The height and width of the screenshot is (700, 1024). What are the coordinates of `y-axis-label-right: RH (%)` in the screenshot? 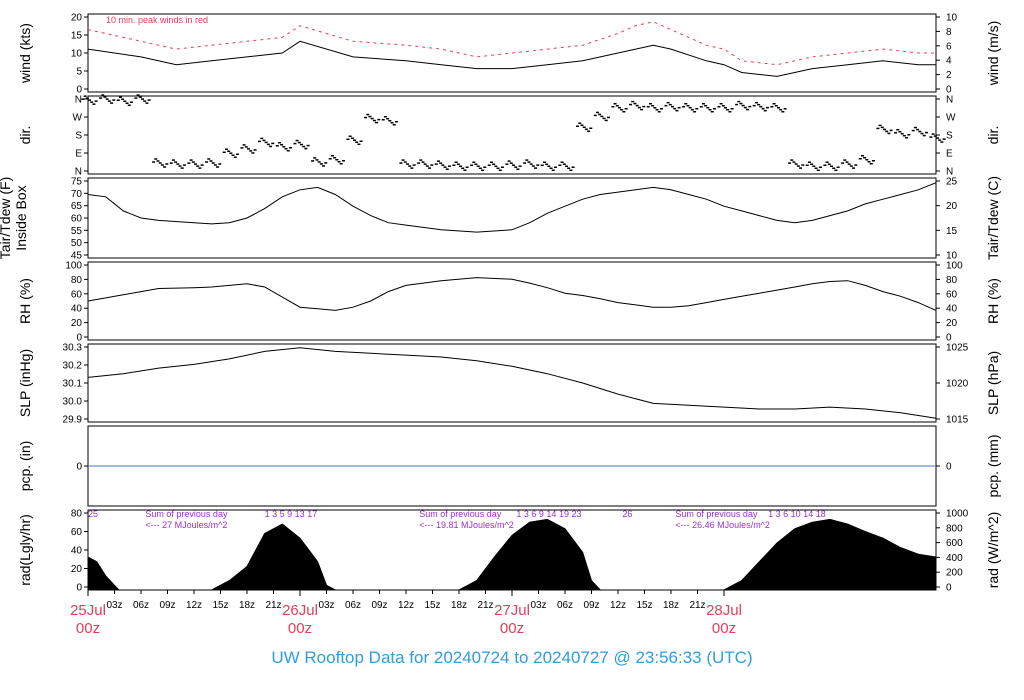 It's located at (993, 301).